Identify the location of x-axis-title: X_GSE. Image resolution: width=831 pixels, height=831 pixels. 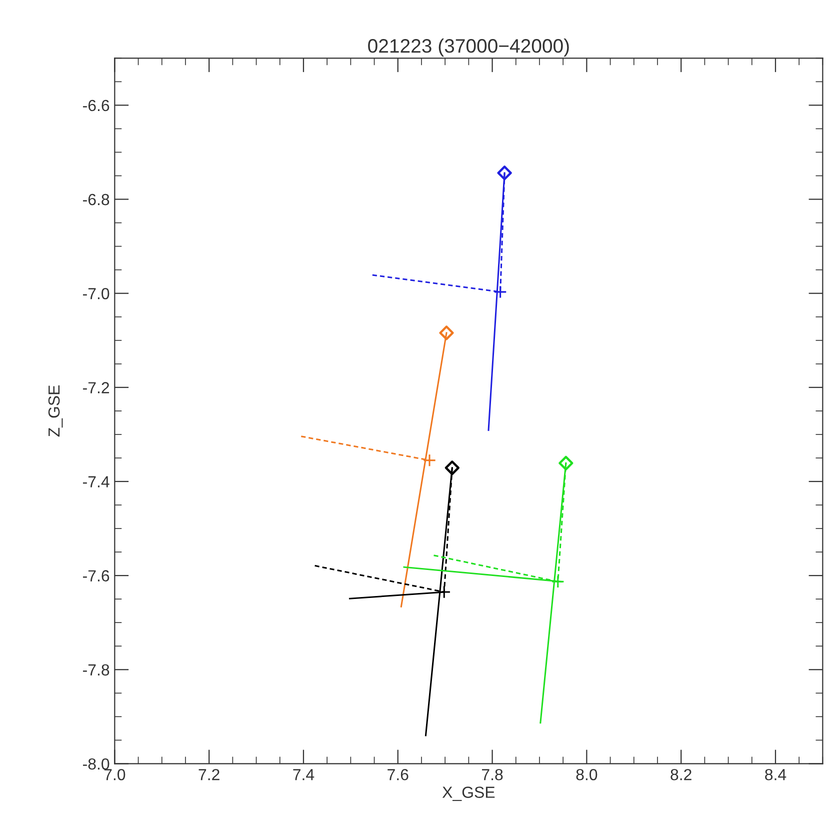
(468, 793).